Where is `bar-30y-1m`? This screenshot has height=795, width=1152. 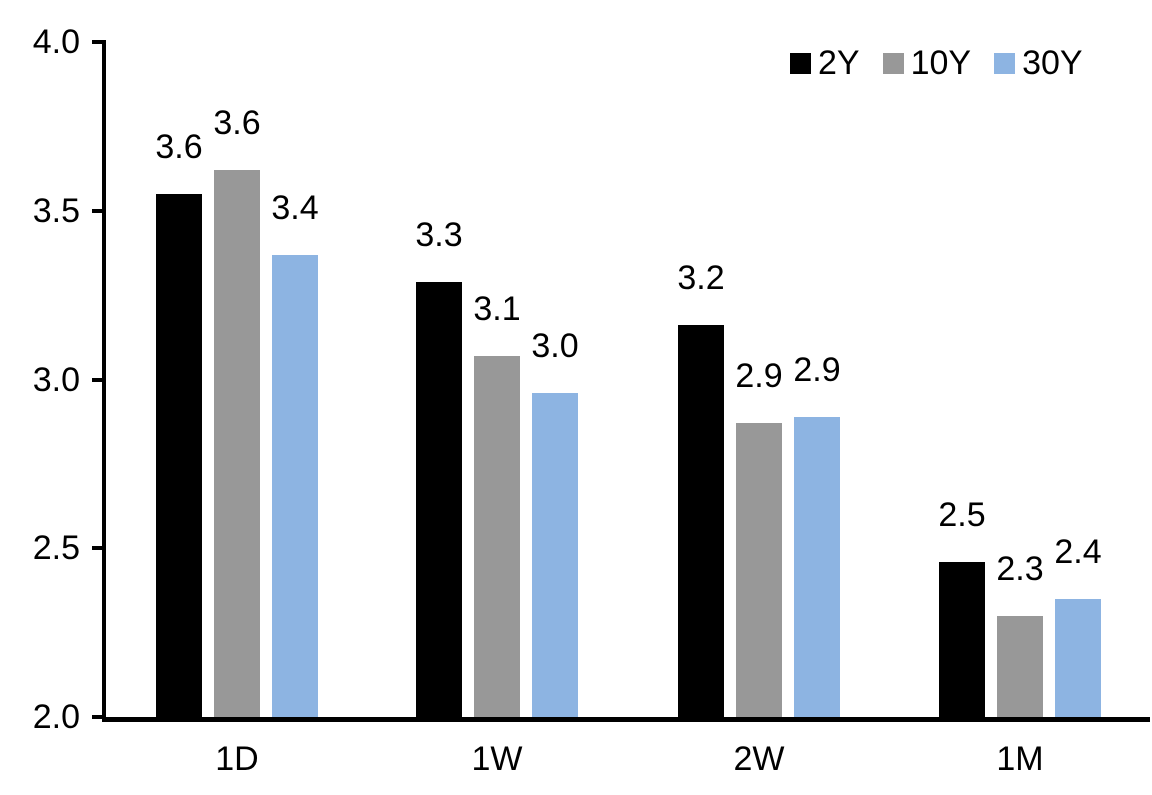
bar-30y-1m is located at coordinates (1078, 658).